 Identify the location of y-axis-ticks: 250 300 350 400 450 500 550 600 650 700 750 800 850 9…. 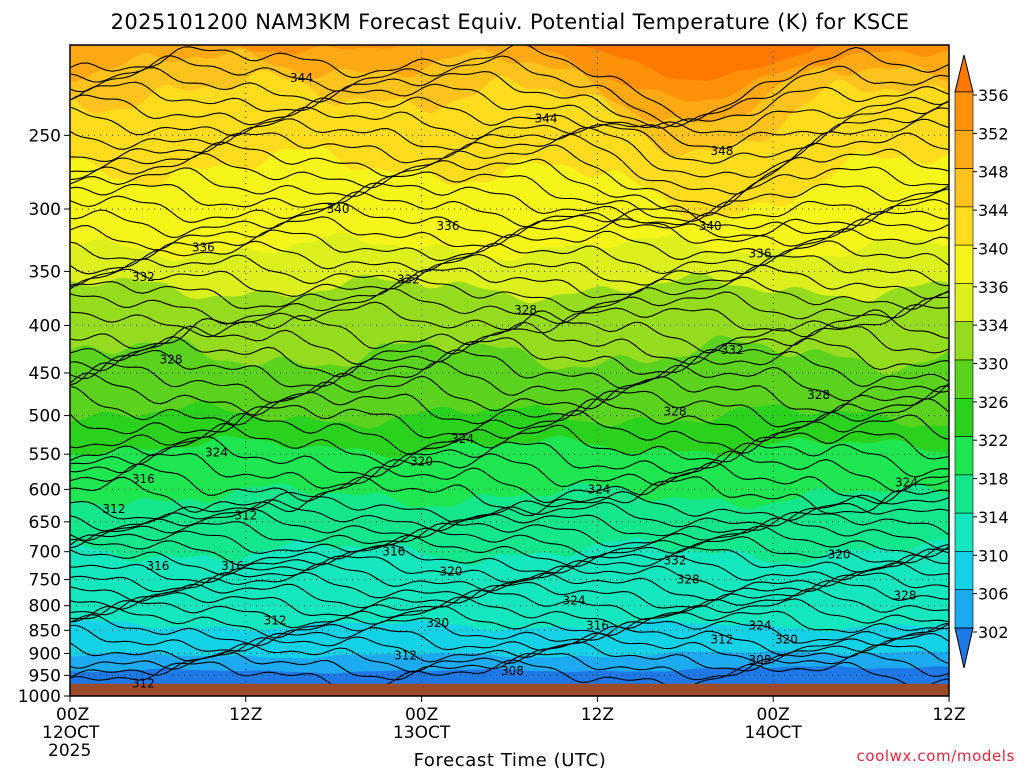
(44, 416).